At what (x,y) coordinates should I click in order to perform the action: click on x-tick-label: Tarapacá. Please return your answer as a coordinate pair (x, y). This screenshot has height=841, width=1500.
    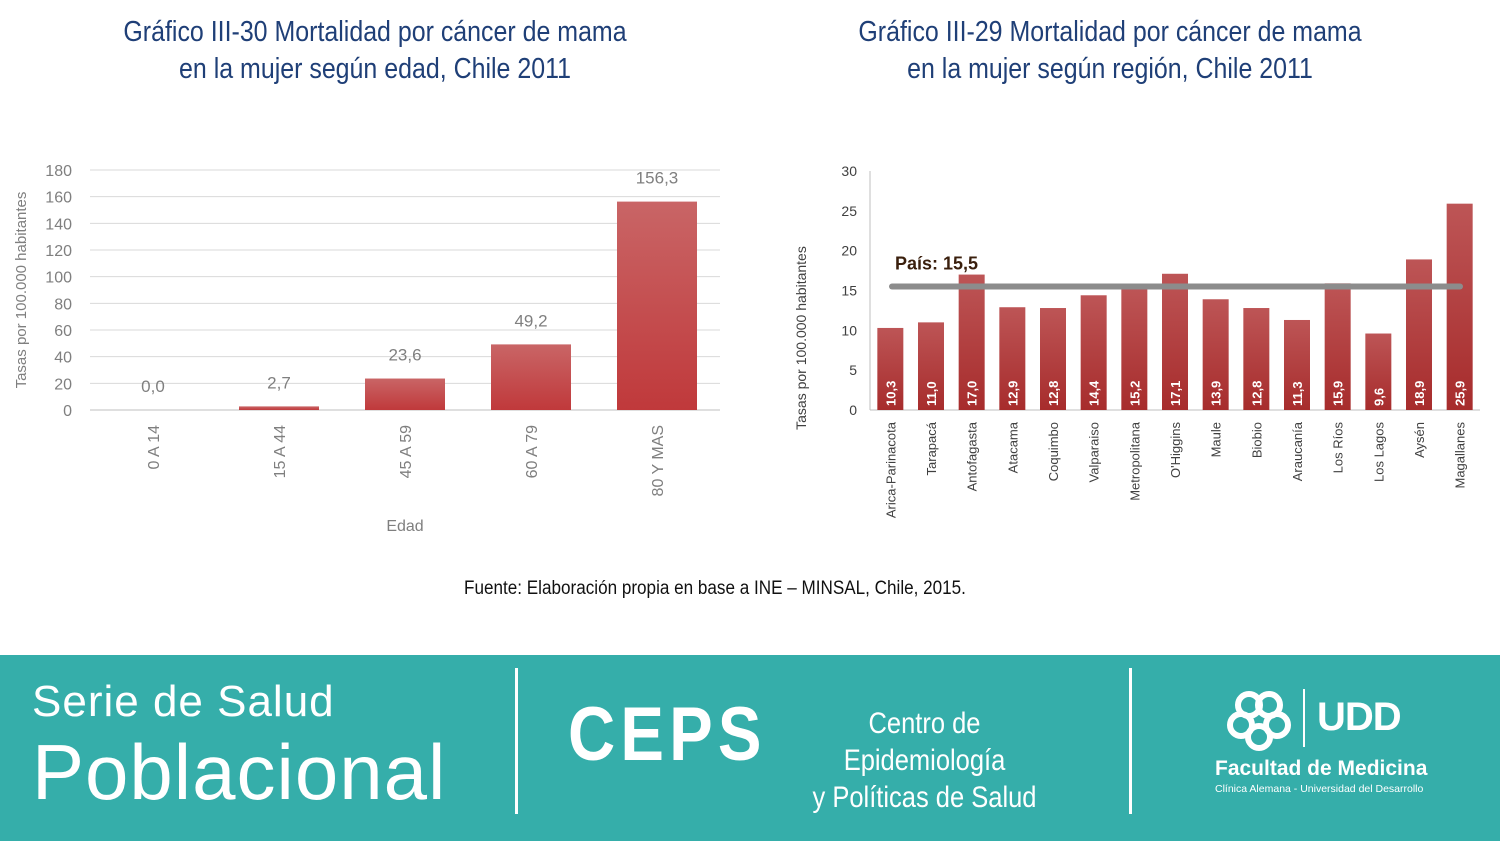
    Looking at the image, I should click on (931, 448).